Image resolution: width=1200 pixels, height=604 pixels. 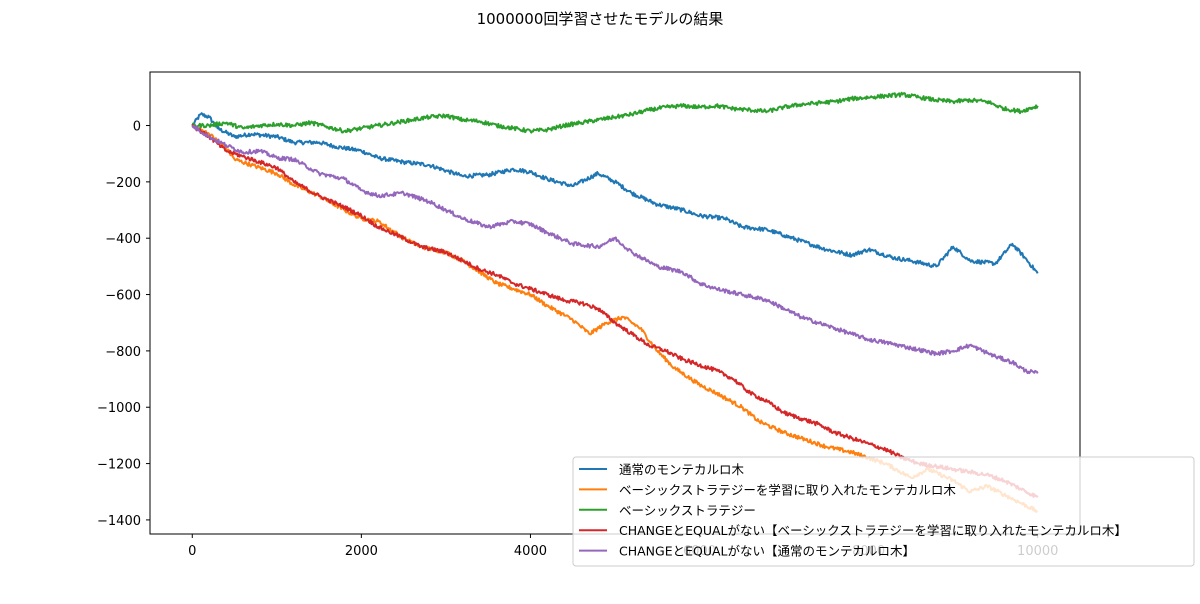 I want to click on y-tick-label: −600, so click(x=123, y=296).